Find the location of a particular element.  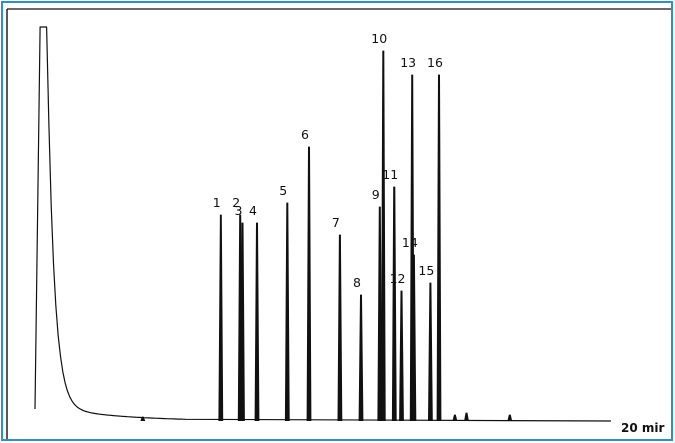

peak-label-1: 1 is located at coordinates (217, 202).